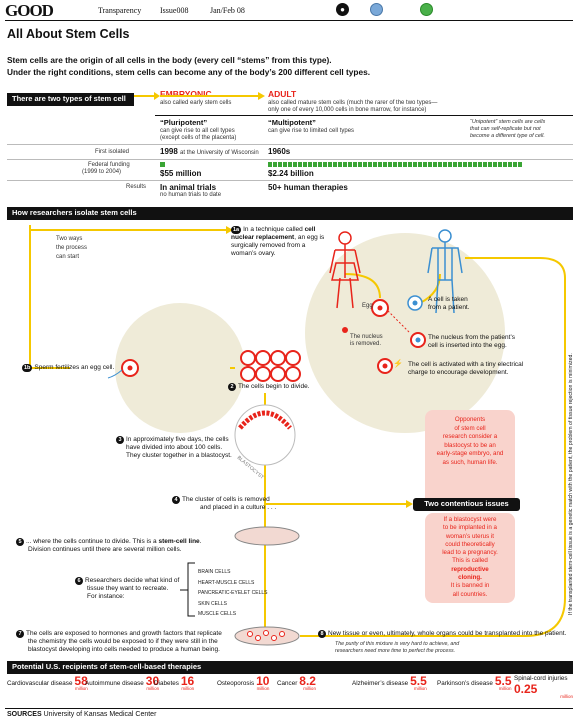 This screenshot has height=723, width=578. What do you see at coordinates (449, 303) in the screenshot?
I see `cell-taken: A cell is taken from a patient.` at bounding box center [449, 303].